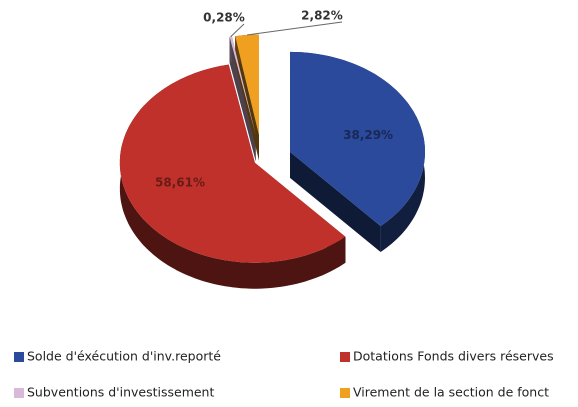  I want to click on data-label: 2,82%, so click(322, 16).